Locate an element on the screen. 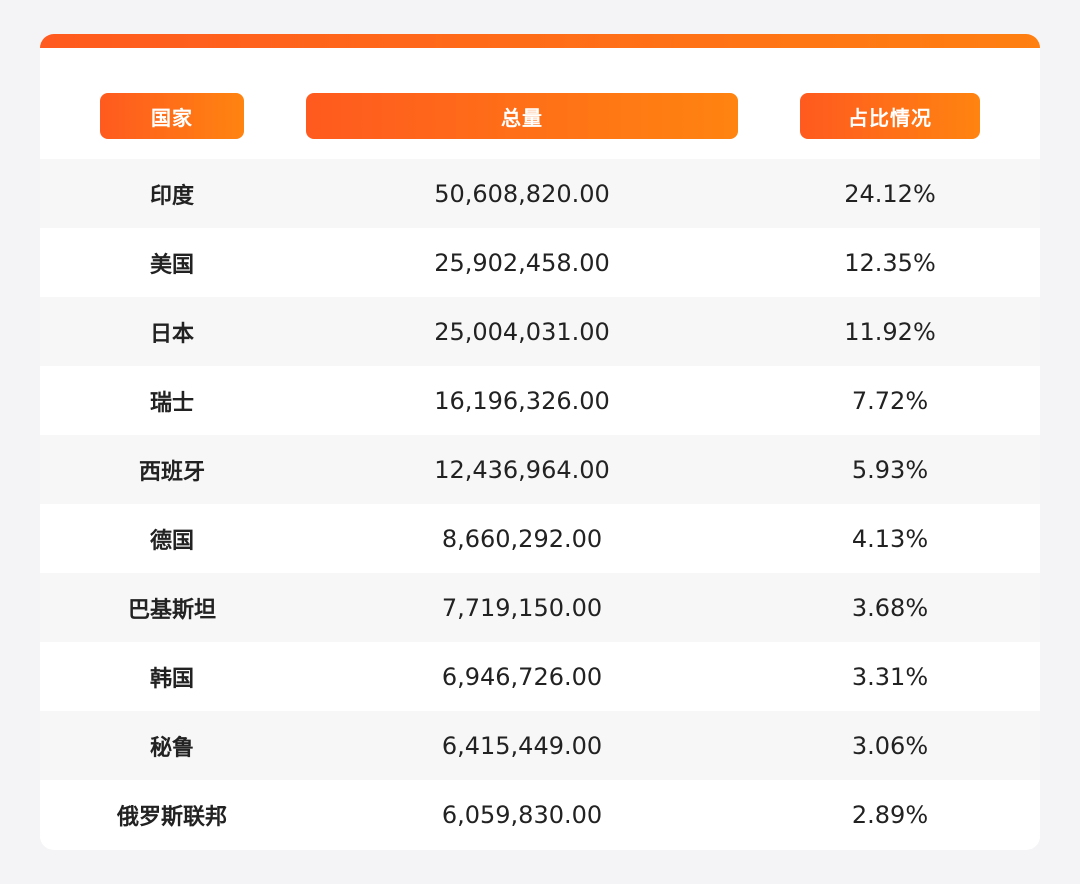  header-total: 总量 is located at coordinates (522, 116).